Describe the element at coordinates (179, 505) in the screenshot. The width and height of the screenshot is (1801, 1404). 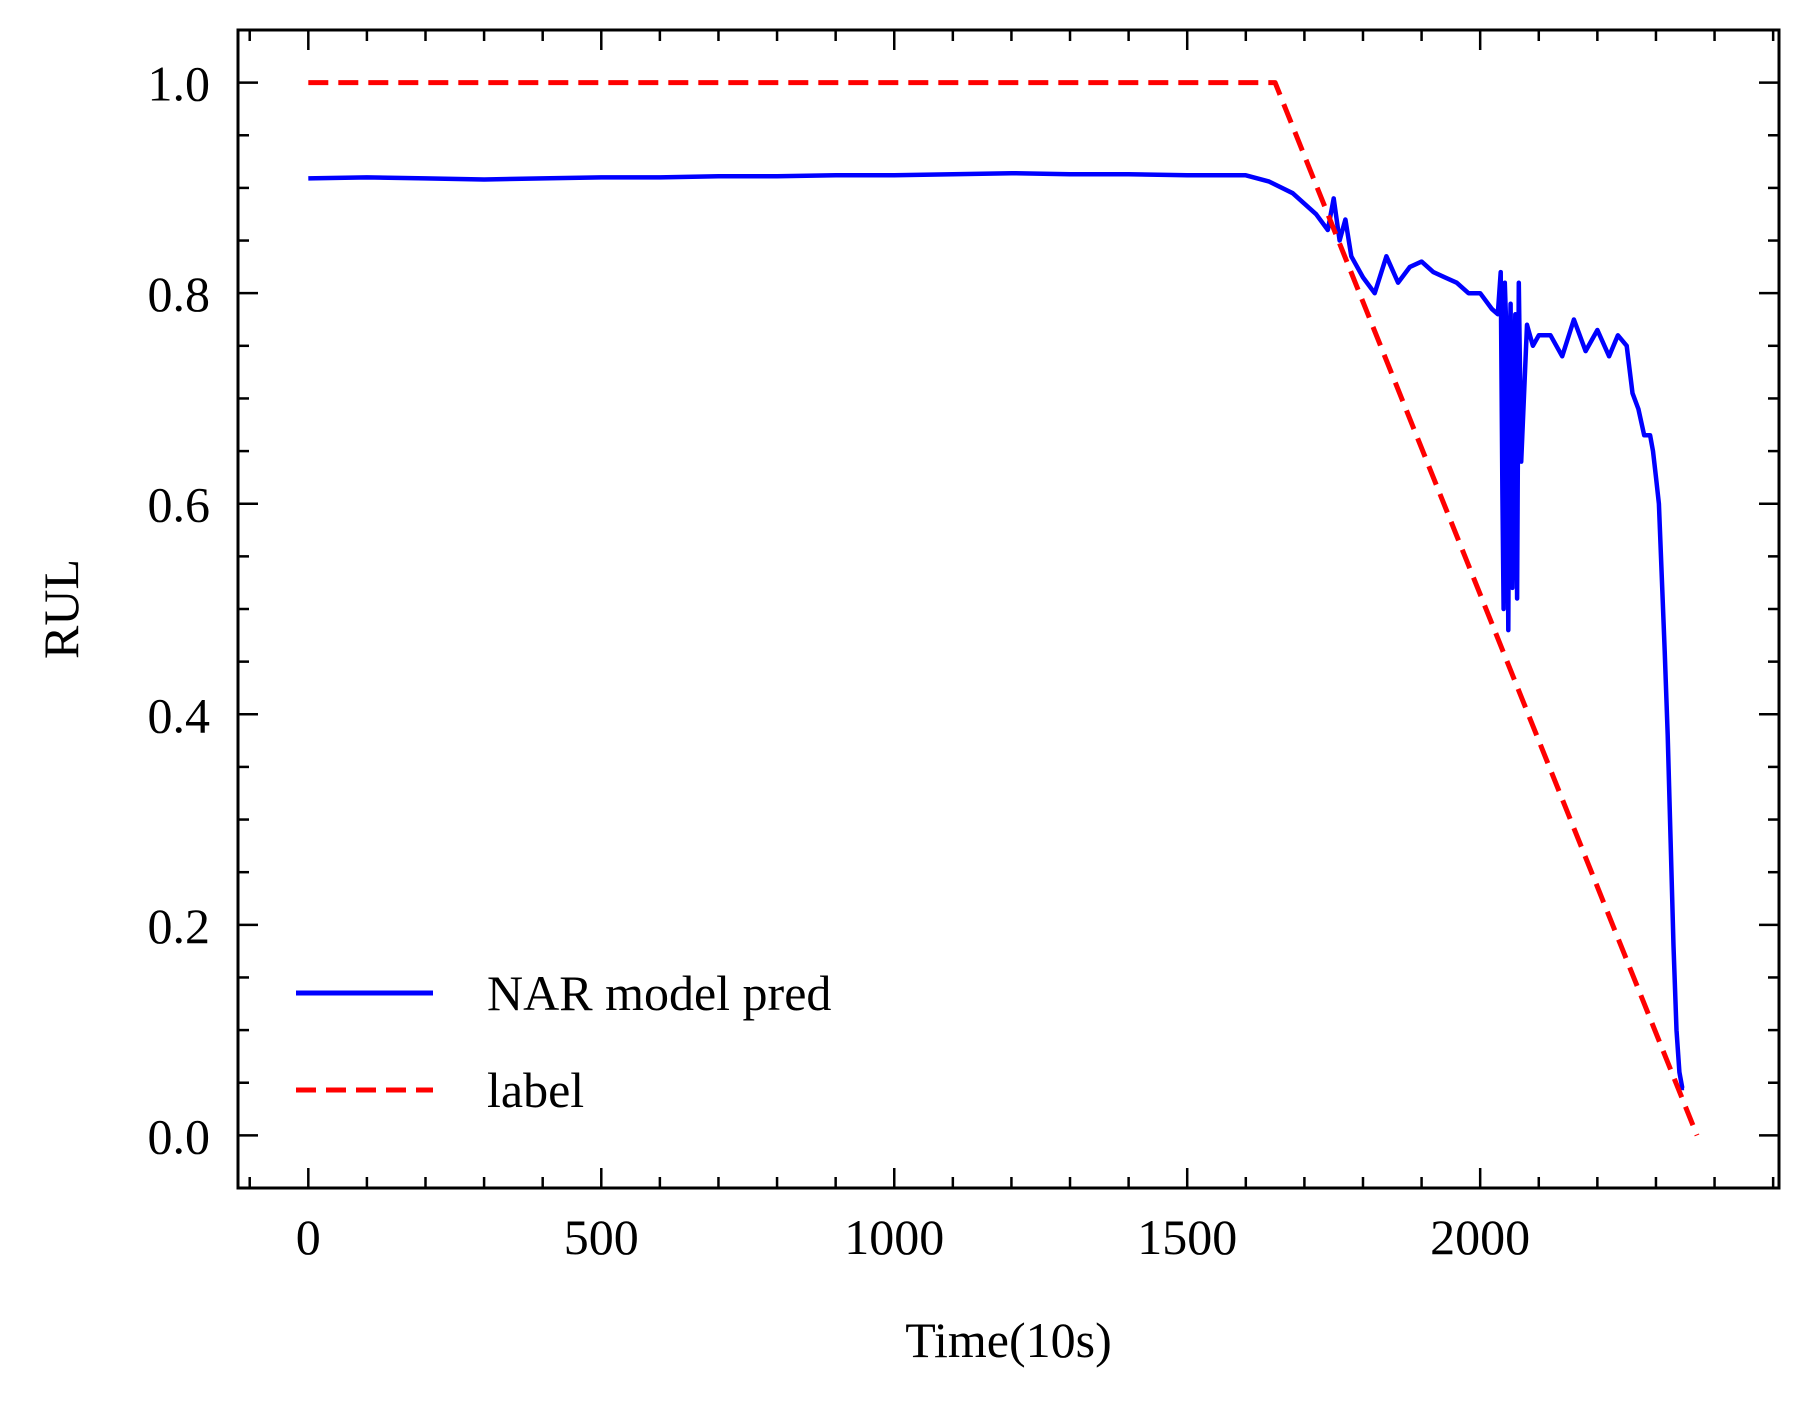
I see `y-tick-label: 0.6` at that location.